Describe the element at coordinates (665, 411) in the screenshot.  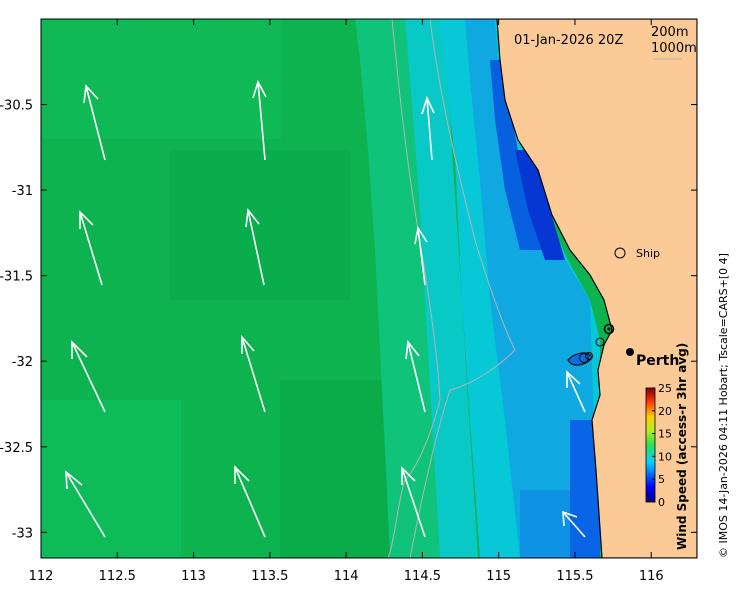
I see `colorbar-tick-label: 20` at that location.